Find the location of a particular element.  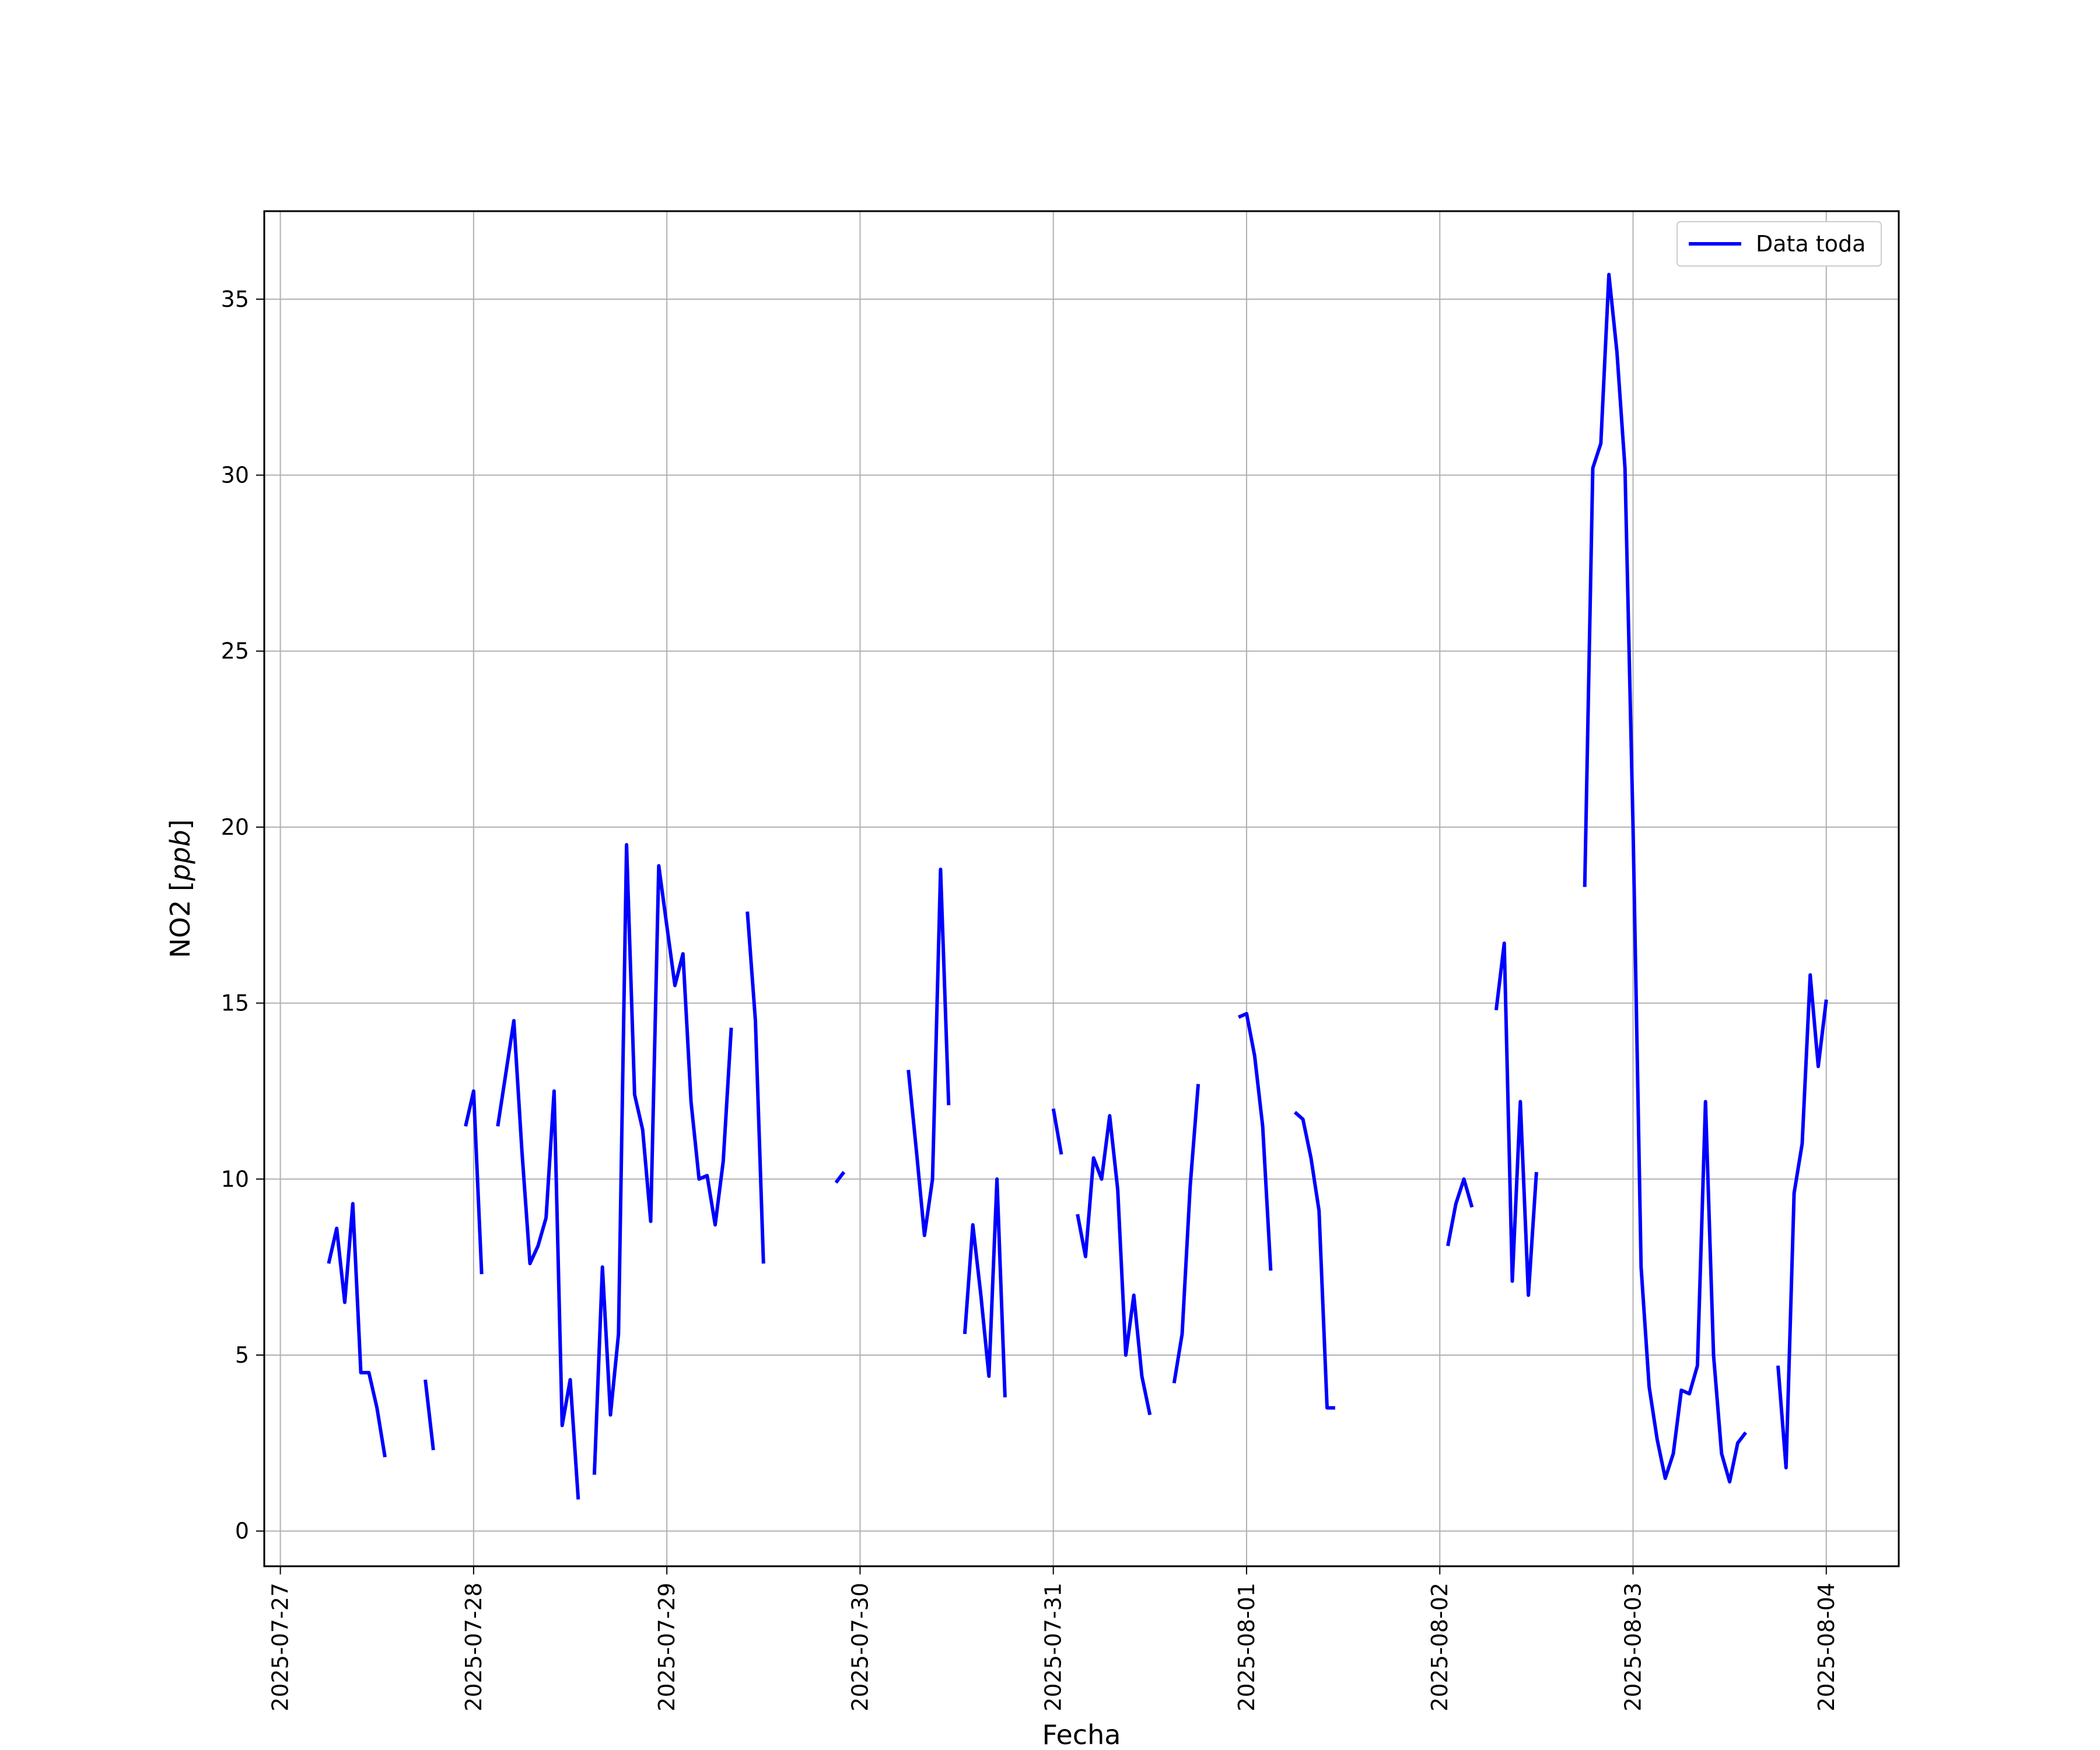

legend: Data toda is located at coordinates (1779, 244).